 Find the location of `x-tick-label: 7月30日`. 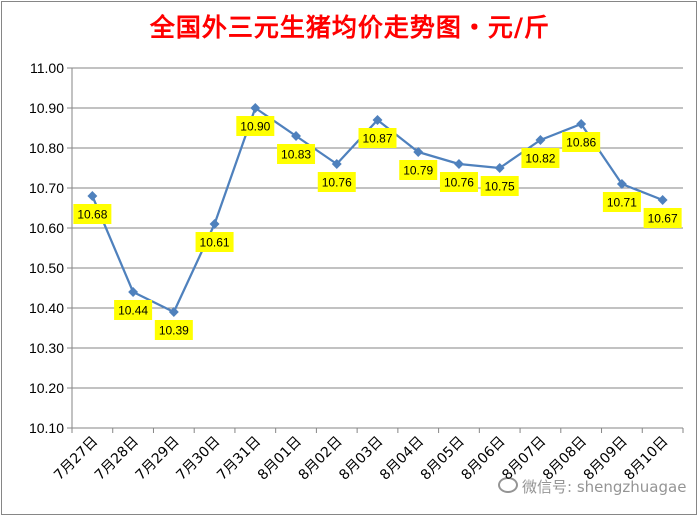

x-tick-label: 7月30日 is located at coordinates (198, 459).